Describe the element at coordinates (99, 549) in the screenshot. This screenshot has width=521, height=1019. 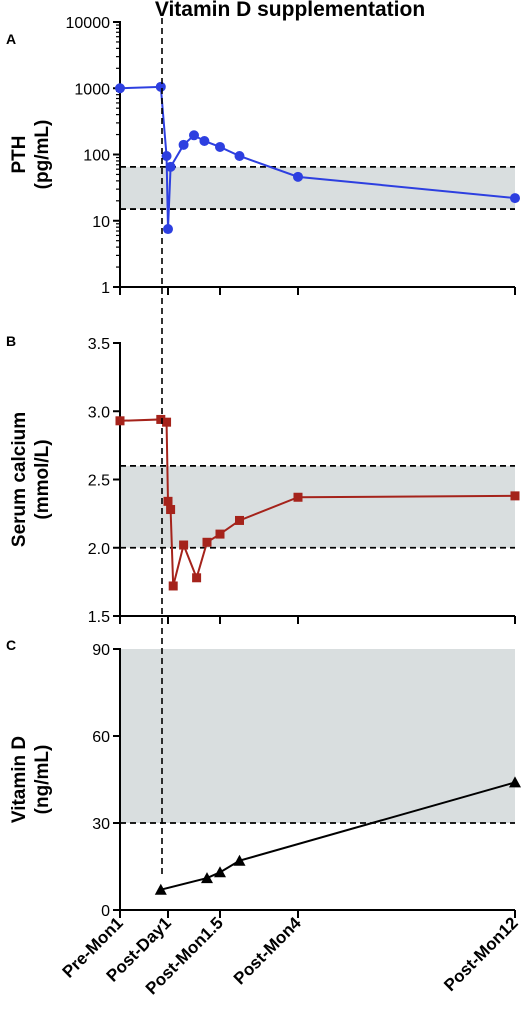
I see `y-tick-label: 2.0` at that location.